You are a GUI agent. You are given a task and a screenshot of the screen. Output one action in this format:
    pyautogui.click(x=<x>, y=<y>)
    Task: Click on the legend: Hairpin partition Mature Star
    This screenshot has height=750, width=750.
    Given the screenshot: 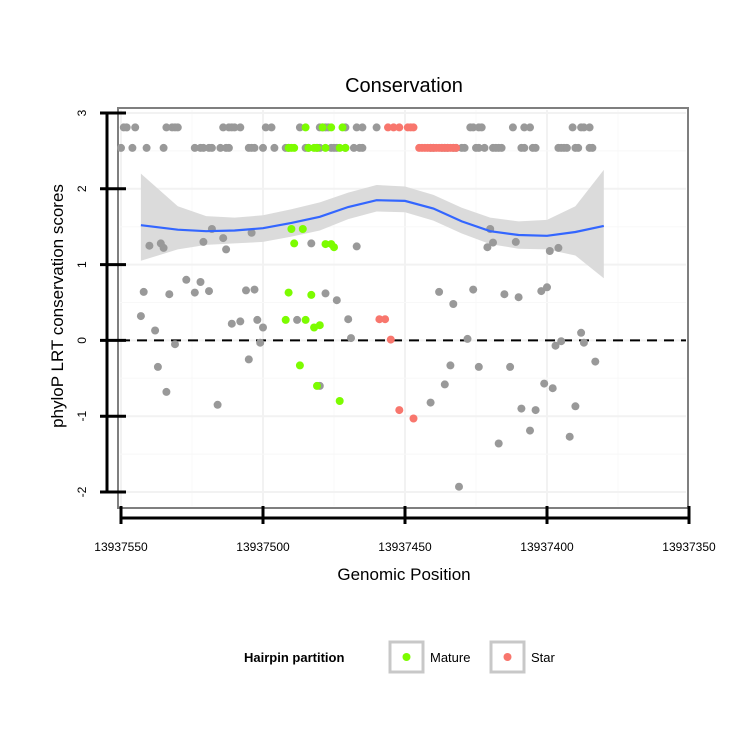 What is the action you would take?
    pyautogui.click(x=400, y=657)
    